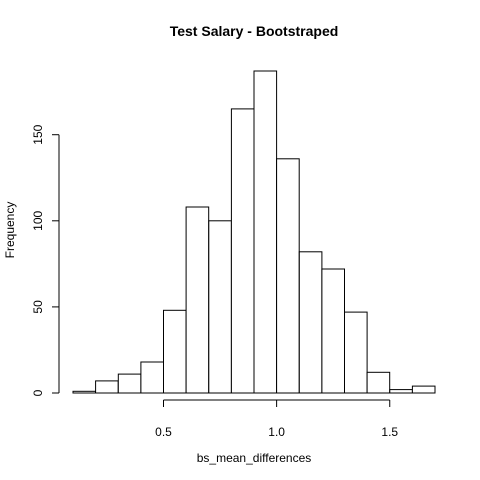  Describe the element at coordinates (276, 432) in the screenshot. I see `x-tick-label: 1.0` at that location.